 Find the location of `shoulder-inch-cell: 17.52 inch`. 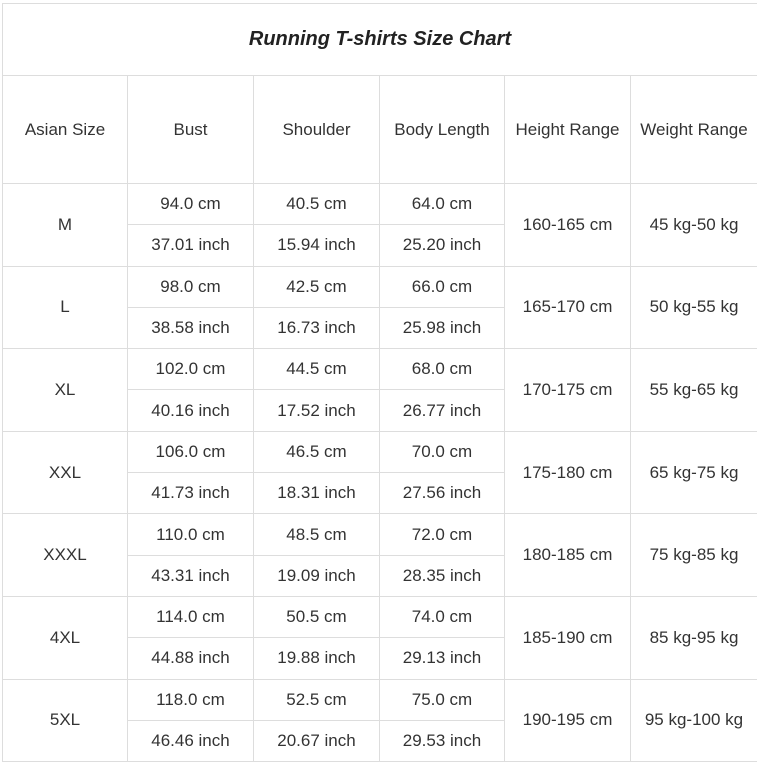

shoulder-inch-cell: 17.52 inch is located at coordinates (317, 410).